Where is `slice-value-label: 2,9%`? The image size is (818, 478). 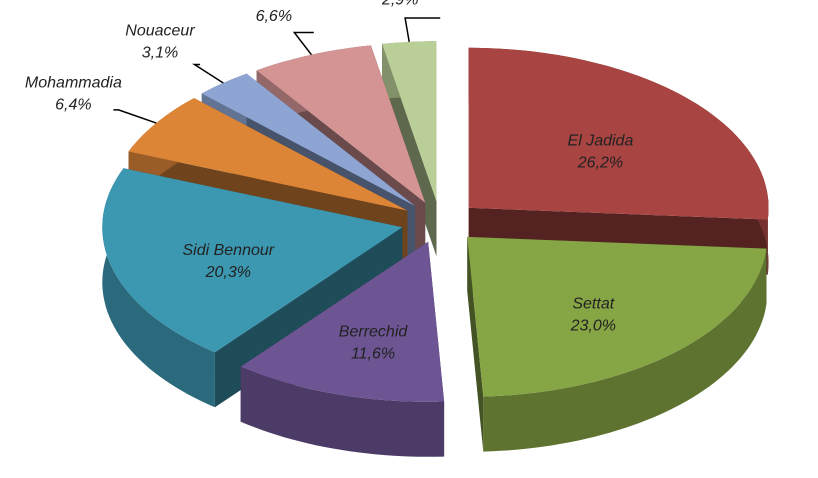
slice-value-label: 2,9% is located at coordinates (399, 4).